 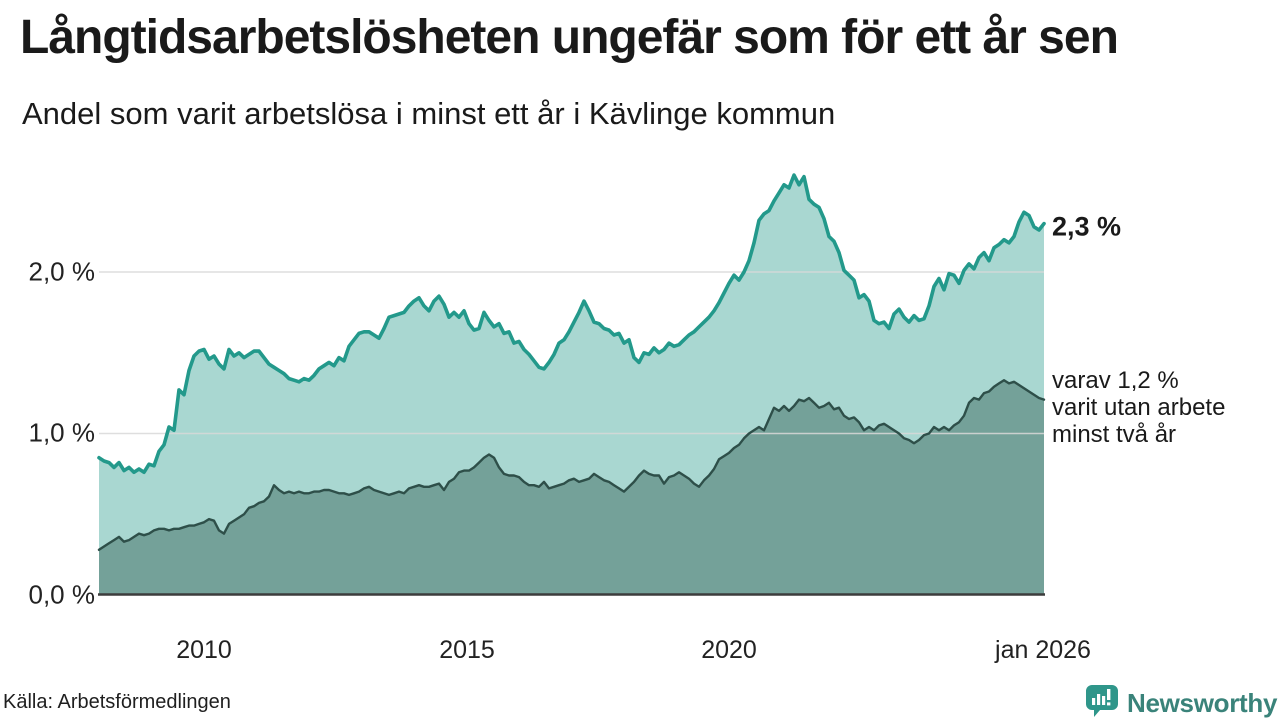 I want to click on series-end-value-label: 2,3 %, so click(x=1087, y=226).